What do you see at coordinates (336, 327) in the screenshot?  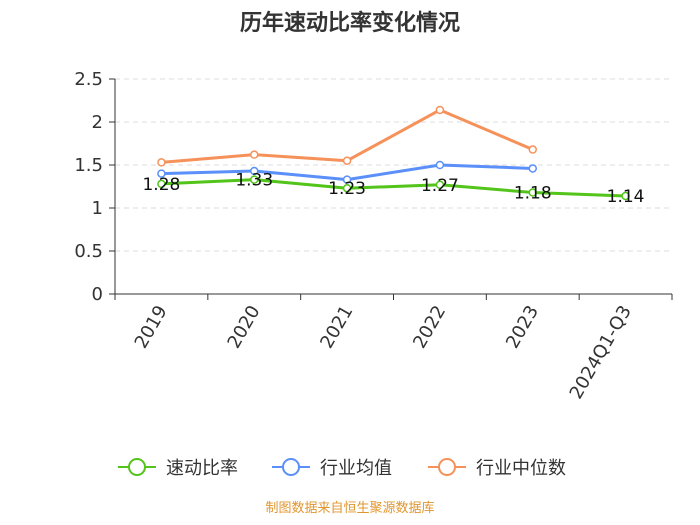 I see `x-tick-label: 2021` at bounding box center [336, 327].